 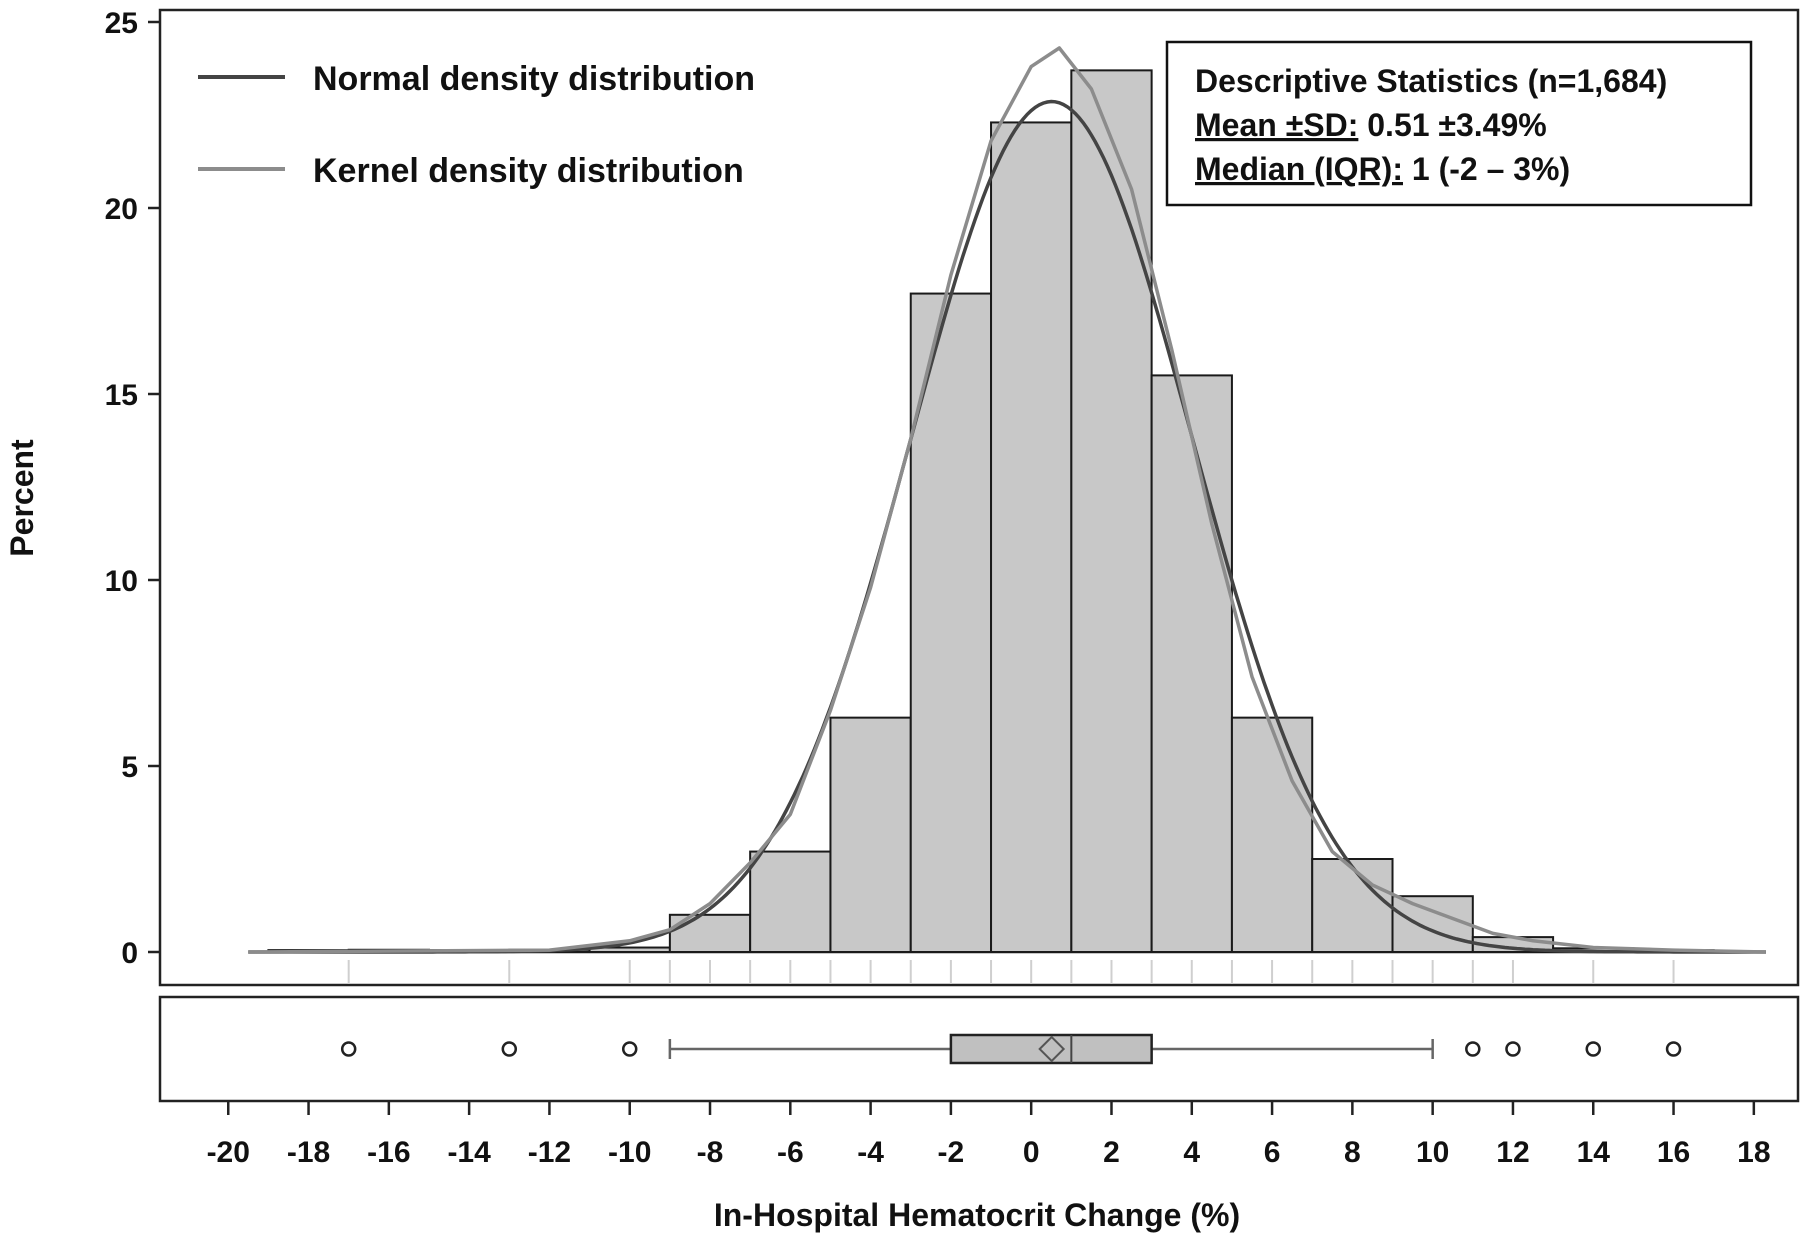 What do you see at coordinates (1594, 1152) in the screenshot?
I see `x-tick-label: 14` at bounding box center [1594, 1152].